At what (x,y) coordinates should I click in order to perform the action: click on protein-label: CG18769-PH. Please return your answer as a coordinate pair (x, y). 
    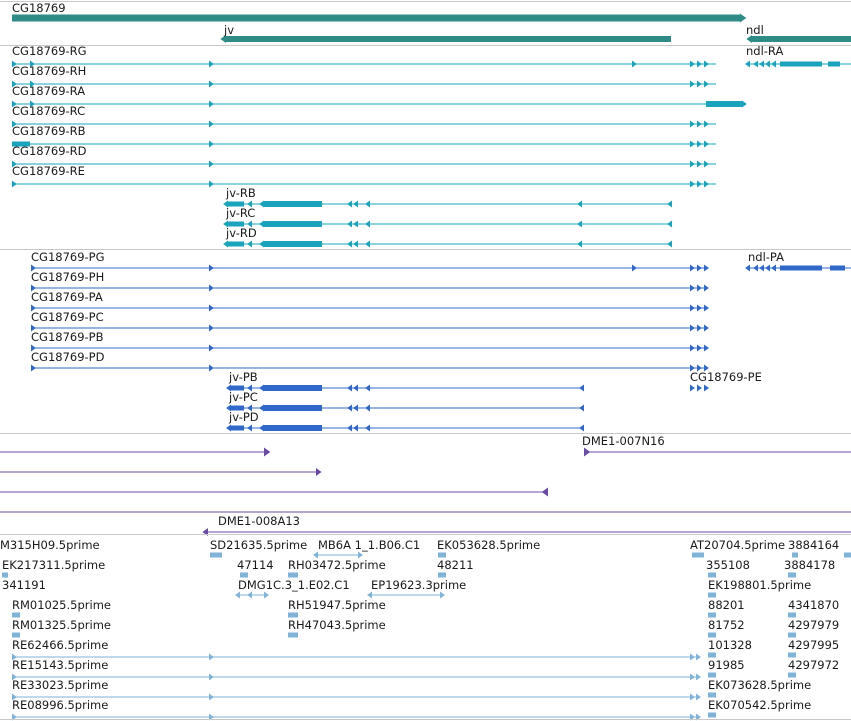
    Looking at the image, I should click on (68, 277).